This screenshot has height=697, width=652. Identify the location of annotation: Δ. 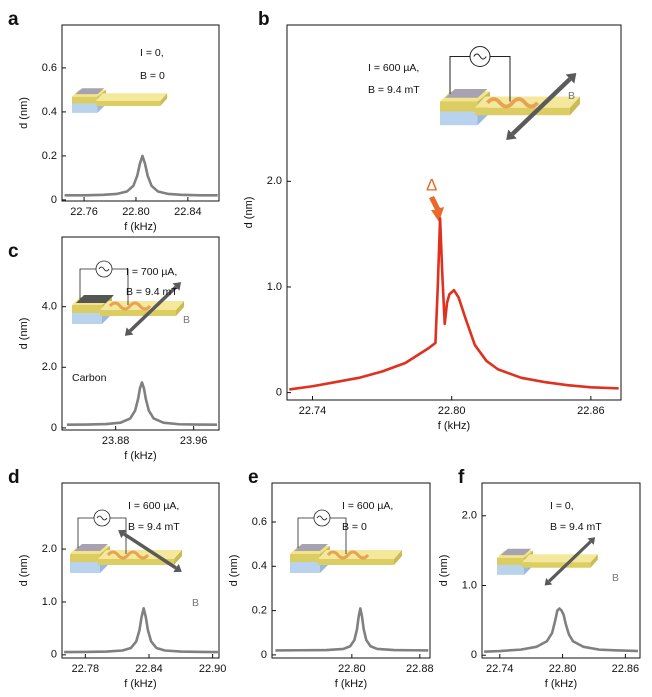
(431, 184).